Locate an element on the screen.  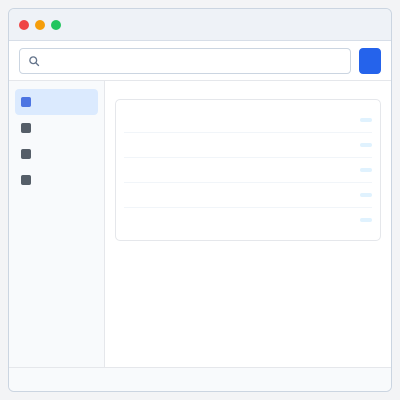
search-box is located at coordinates (185, 60).